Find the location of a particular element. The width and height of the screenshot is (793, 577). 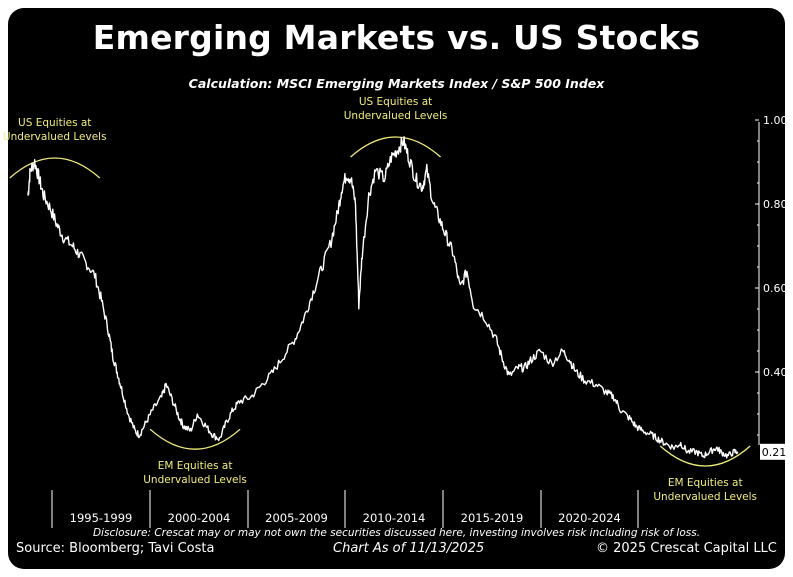

last-value-label: 0.21 is located at coordinates (774, 452).